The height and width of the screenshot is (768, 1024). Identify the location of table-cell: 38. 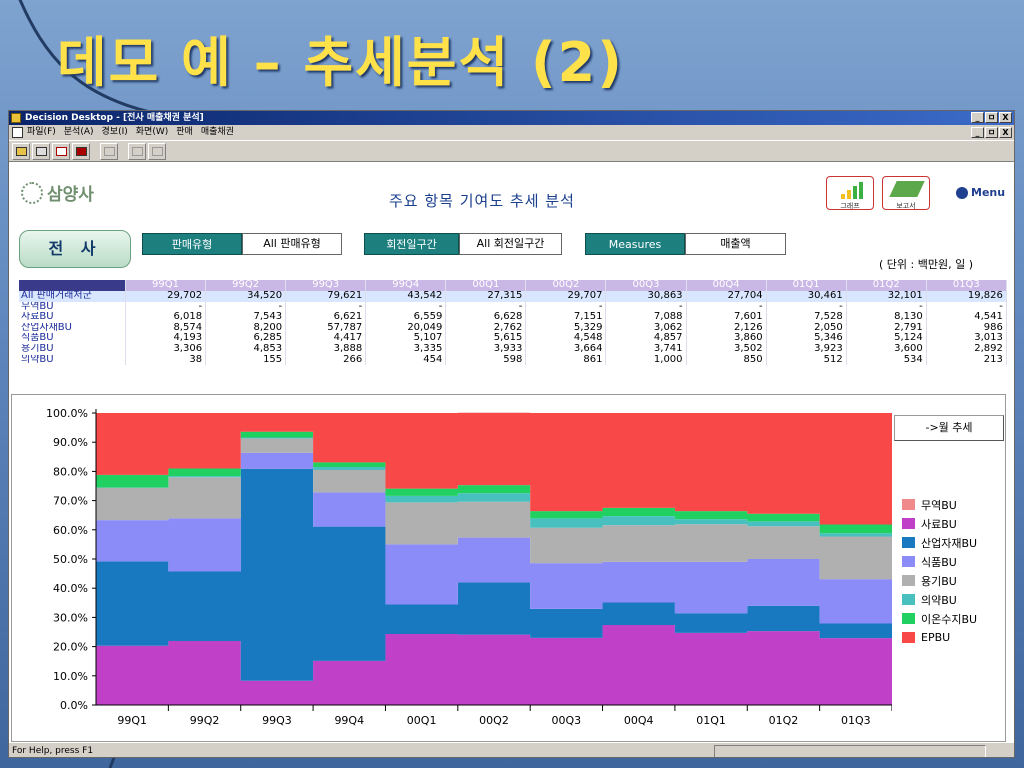
(166, 360).